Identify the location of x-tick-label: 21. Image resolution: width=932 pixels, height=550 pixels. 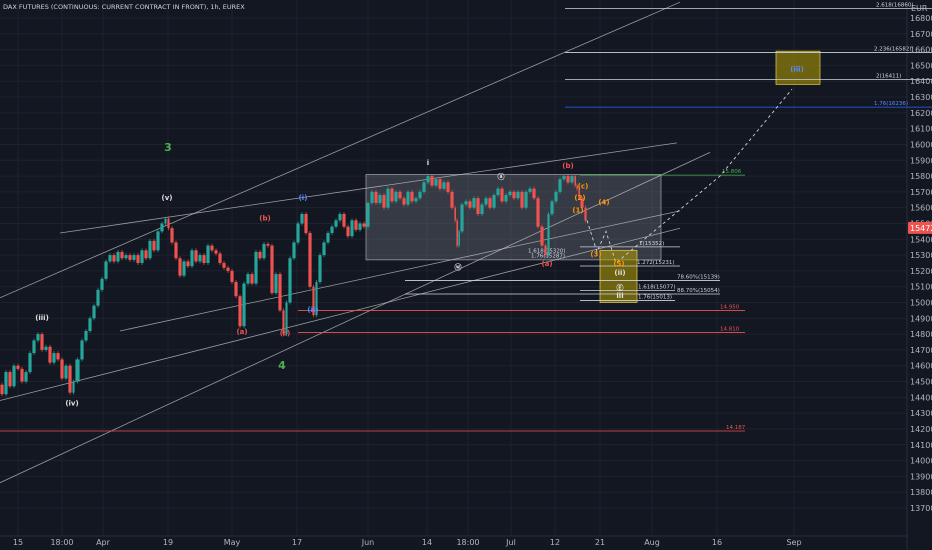
(600, 542).